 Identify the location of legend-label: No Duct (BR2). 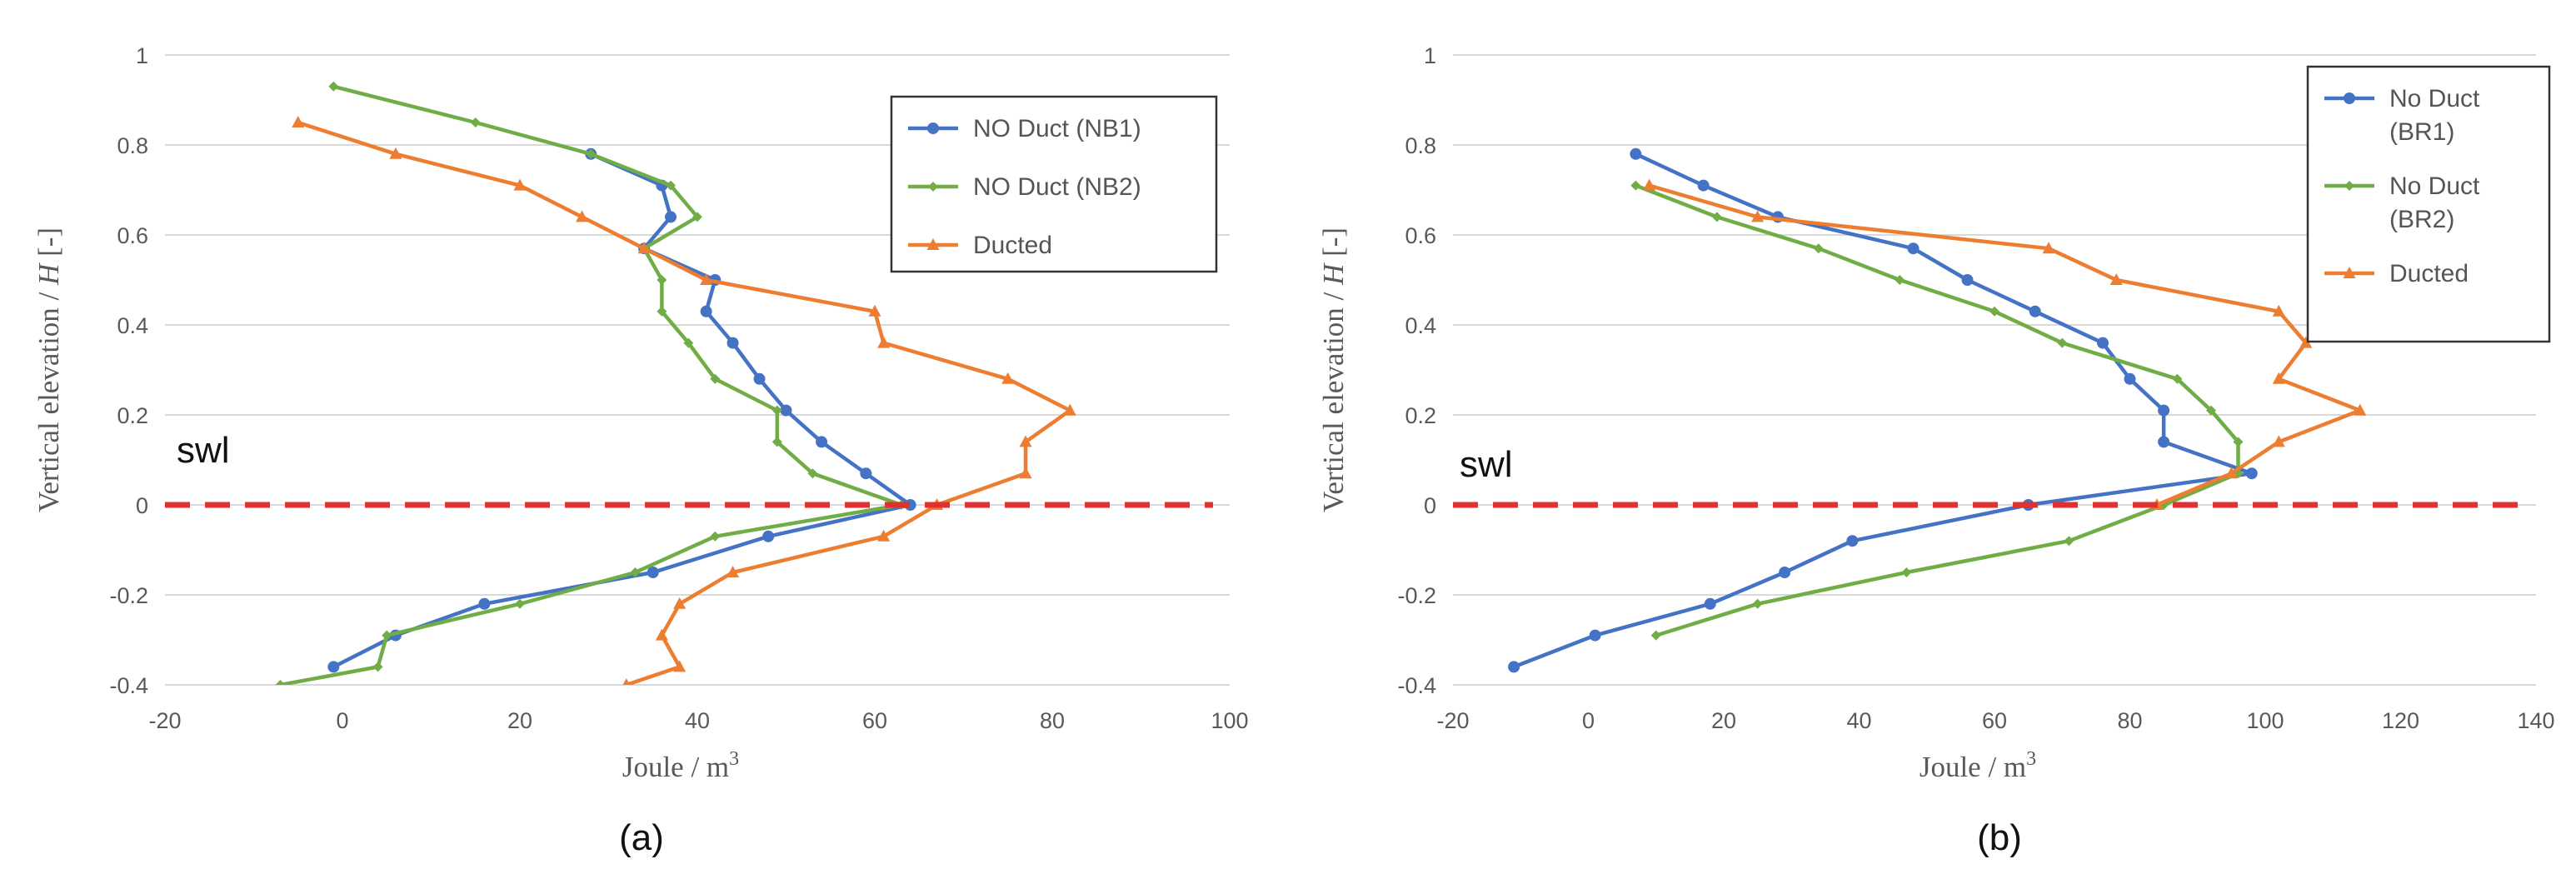
(2434, 202).